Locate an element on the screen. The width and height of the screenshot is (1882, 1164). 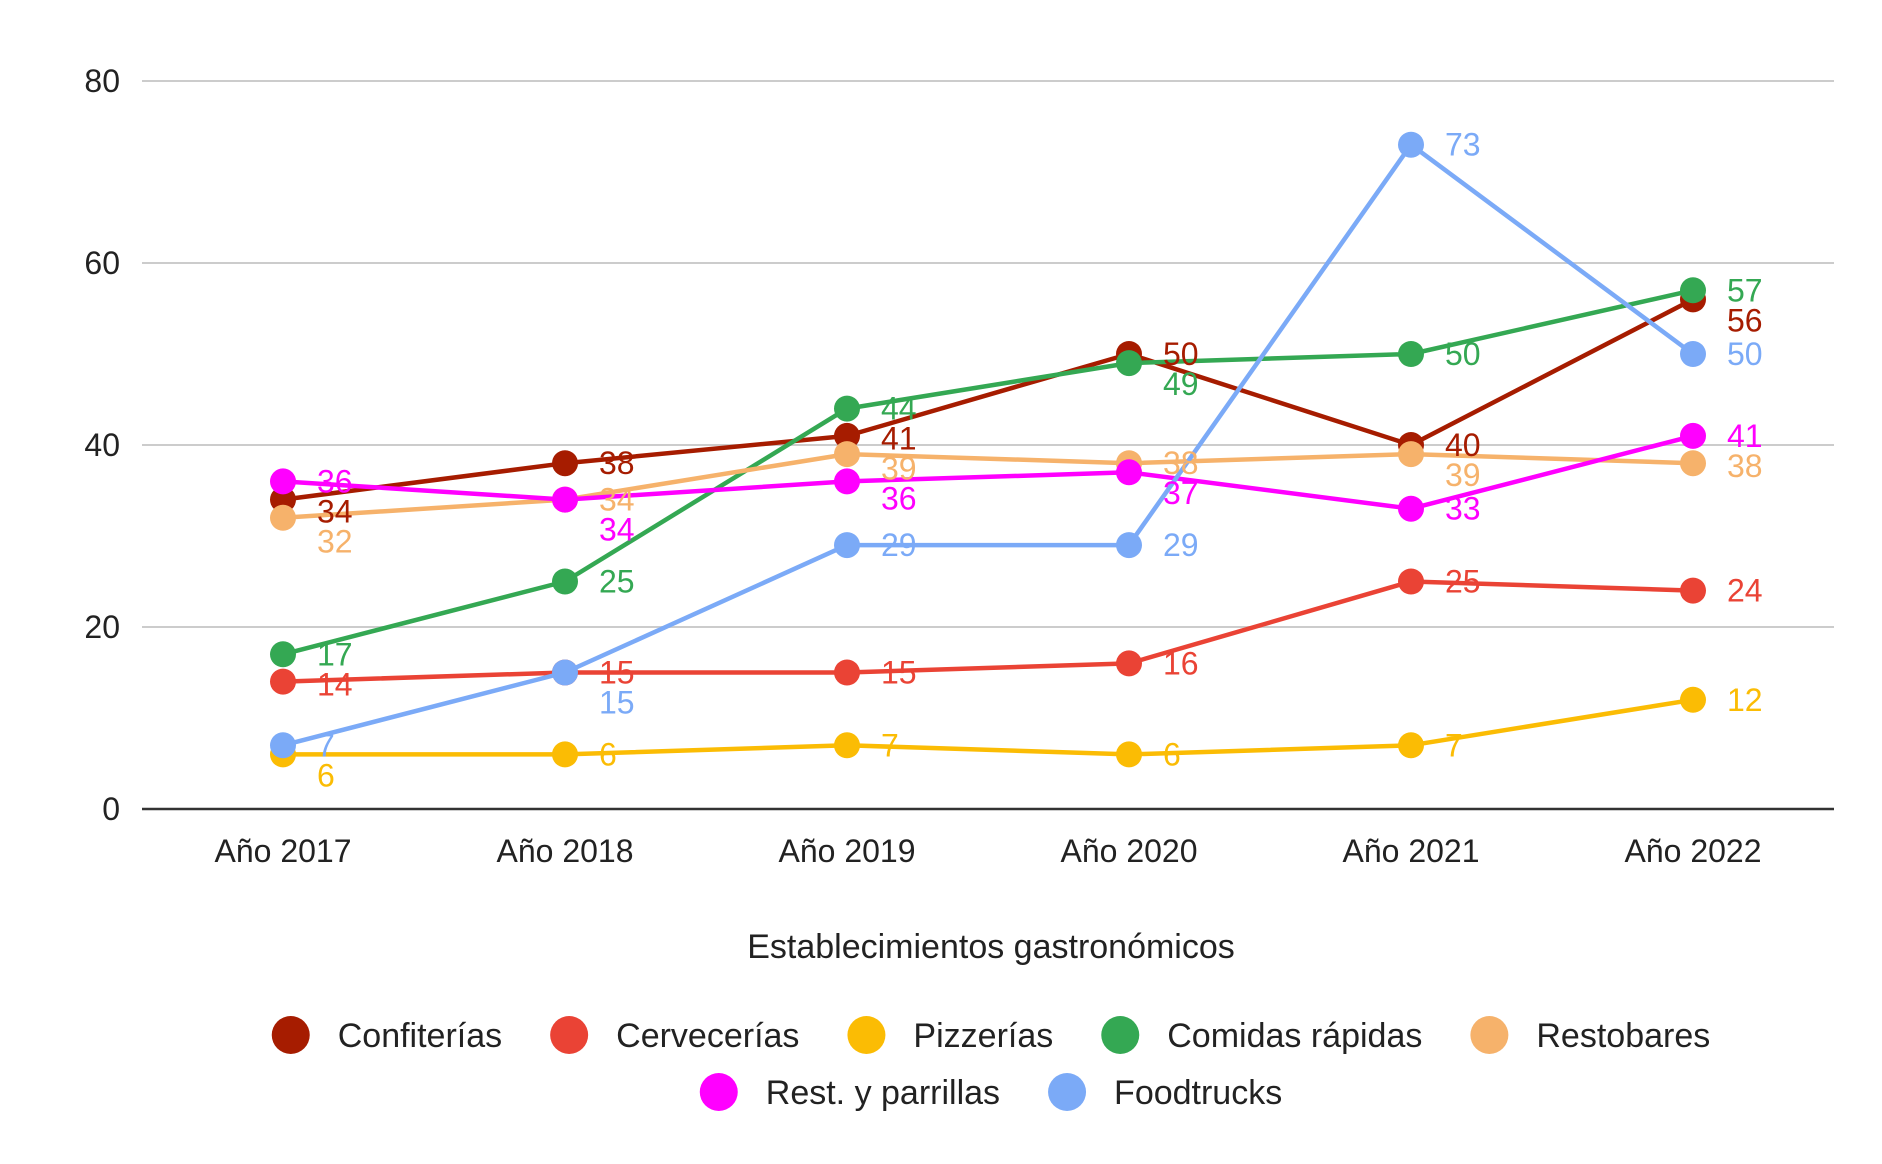
data-label: 44 is located at coordinates (899, 409).